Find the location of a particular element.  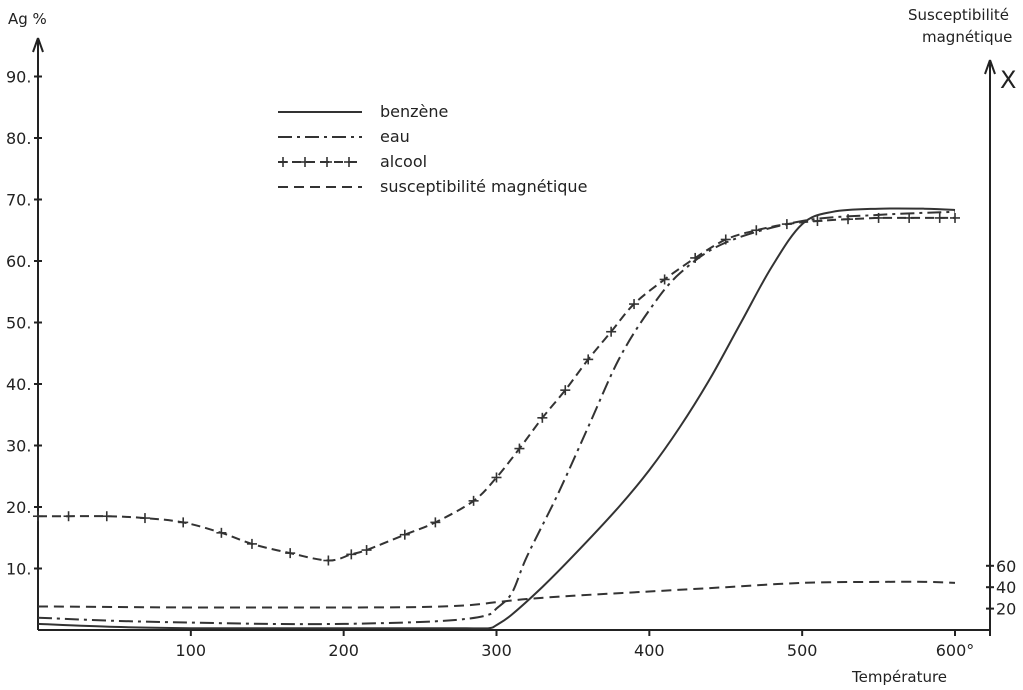

legend-label-eau: eau is located at coordinates (395, 136).